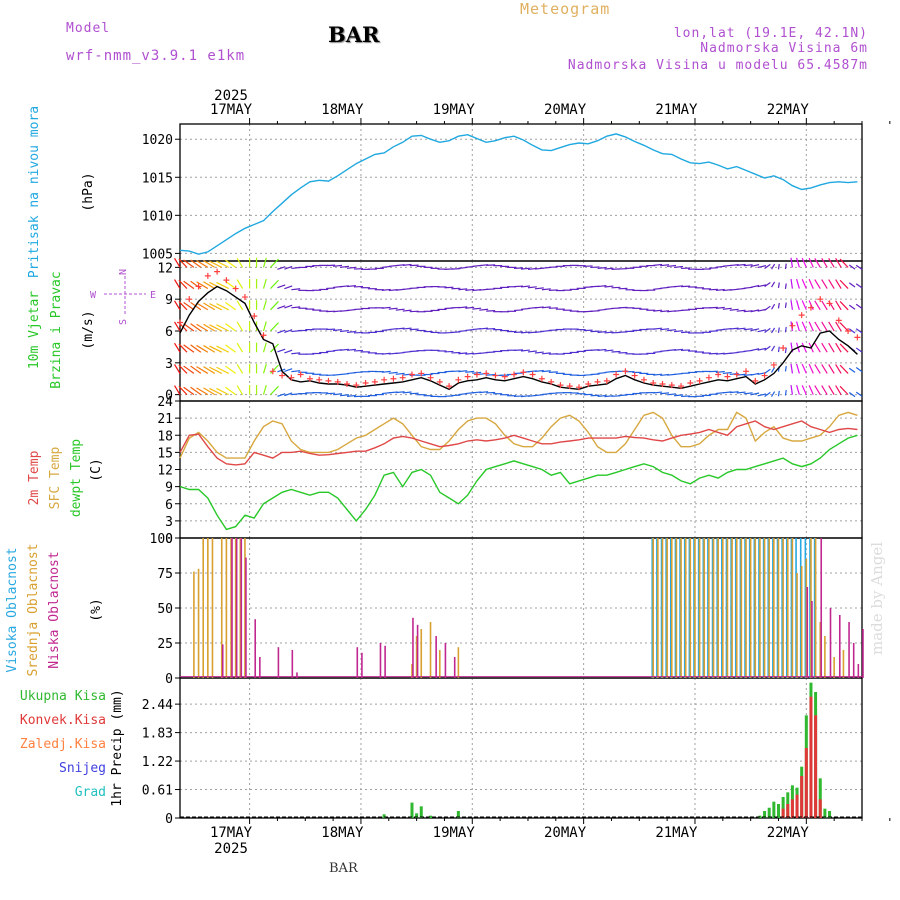 This screenshot has width=900, height=900. What do you see at coordinates (123, 272) in the screenshot?
I see `compass-north: N` at bounding box center [123, 272].